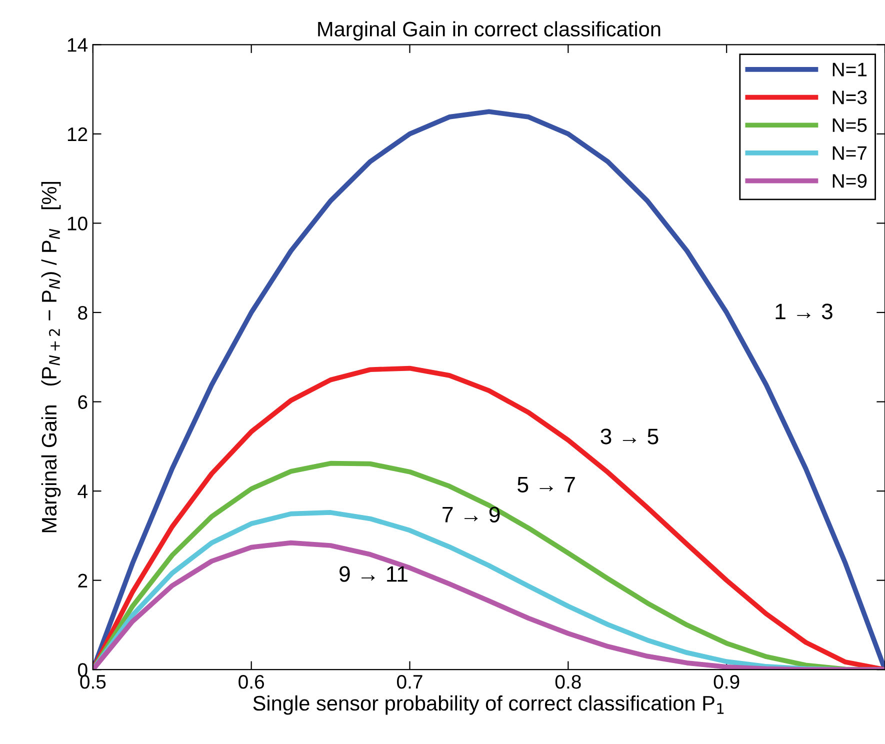  Describe the element at coordinates (78, 223) in the screenshot. I see `y-tick-label: 10` at that location.